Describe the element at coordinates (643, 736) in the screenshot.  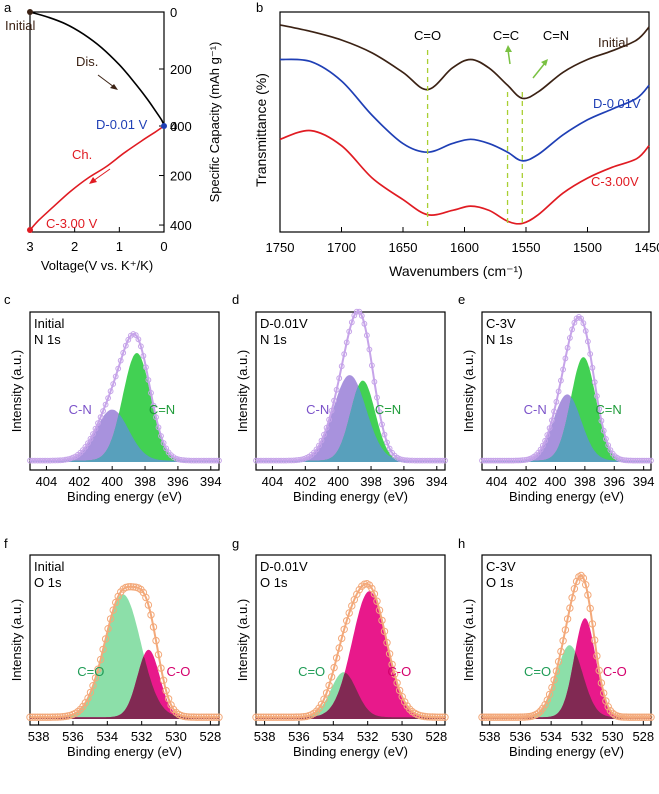
I see `panel-h-x-tick-label: 528` at that location.